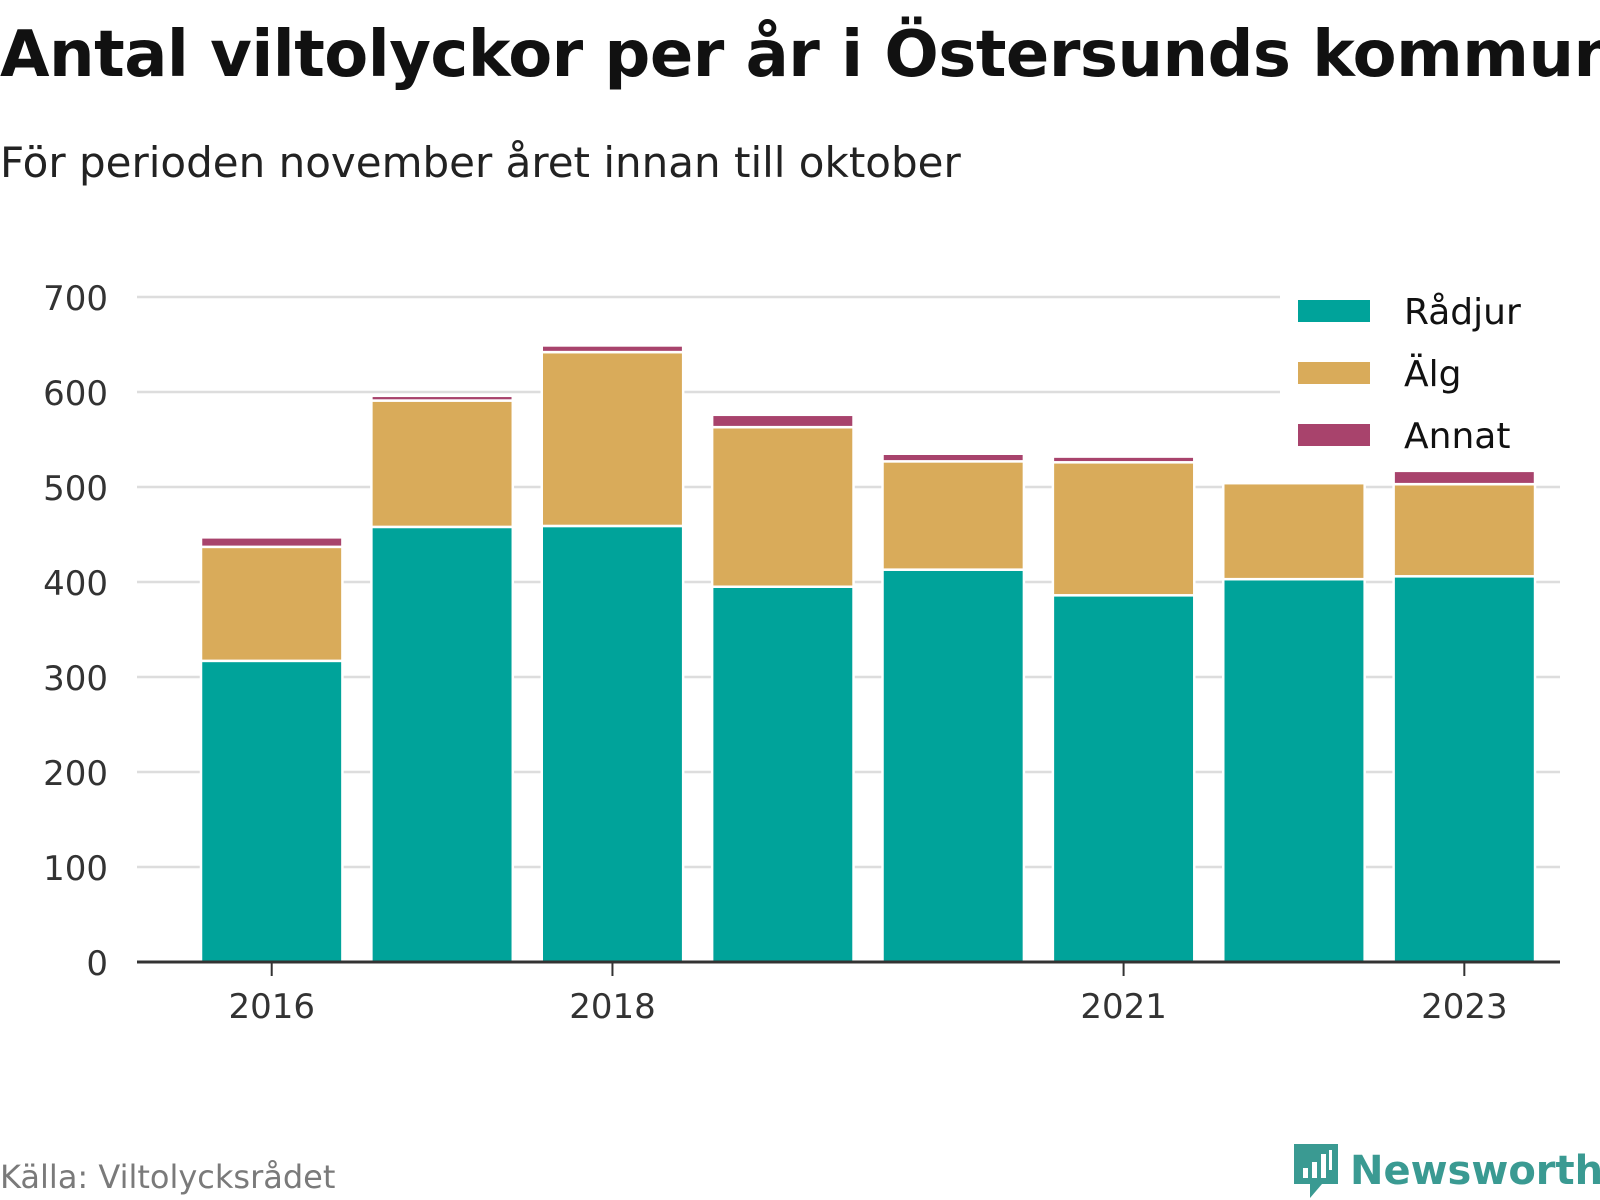 The width and height of the screenshot is (1600, 1200). I want to click on x-tick-label: 2018, so click(612, 1007).